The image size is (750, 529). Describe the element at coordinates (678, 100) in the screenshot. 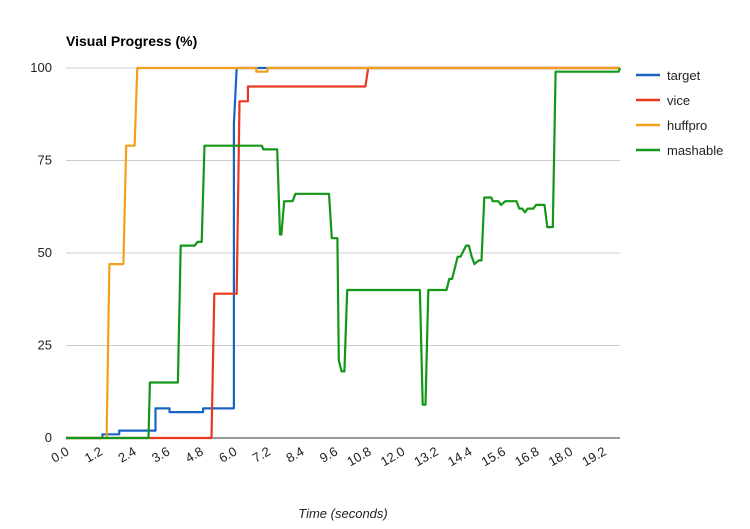

I see `legend-label-vice: vice` at that location.